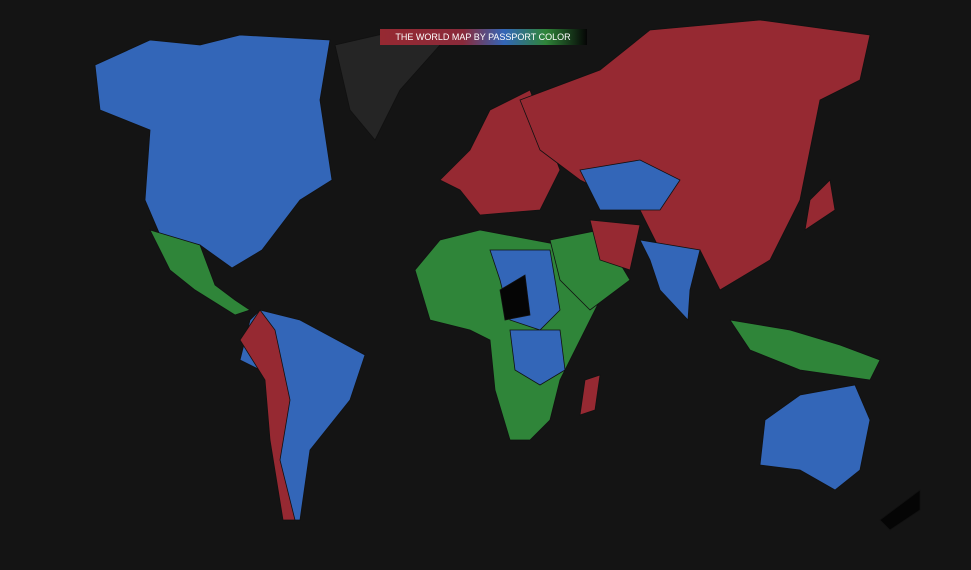  I want to click on iran, so click(615, 245).